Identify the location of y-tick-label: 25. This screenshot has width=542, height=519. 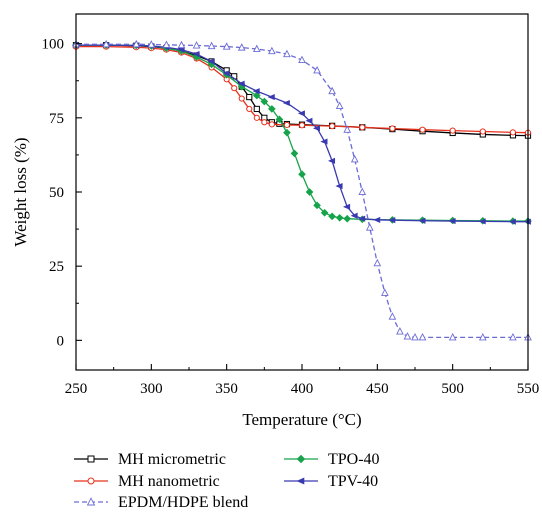
(56, 267).